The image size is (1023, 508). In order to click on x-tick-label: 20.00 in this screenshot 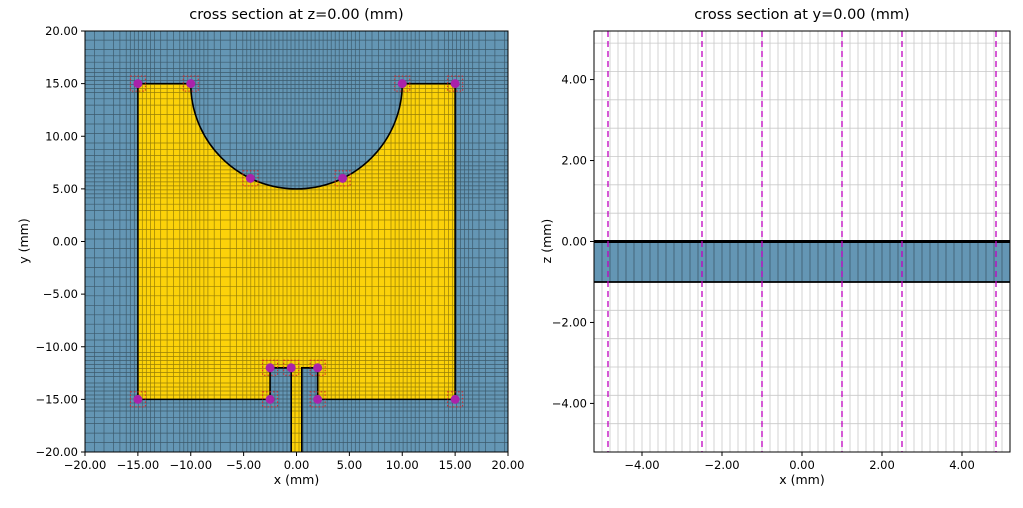, I will do `click(508, 465)`.